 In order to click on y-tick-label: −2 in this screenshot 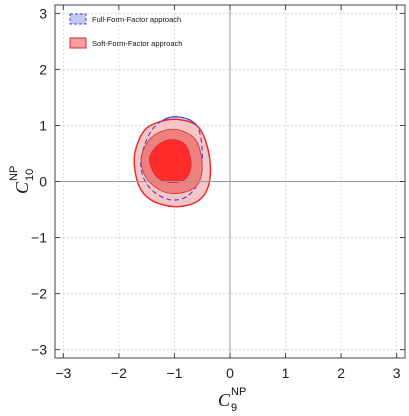, I will do `click(39, 294)`.